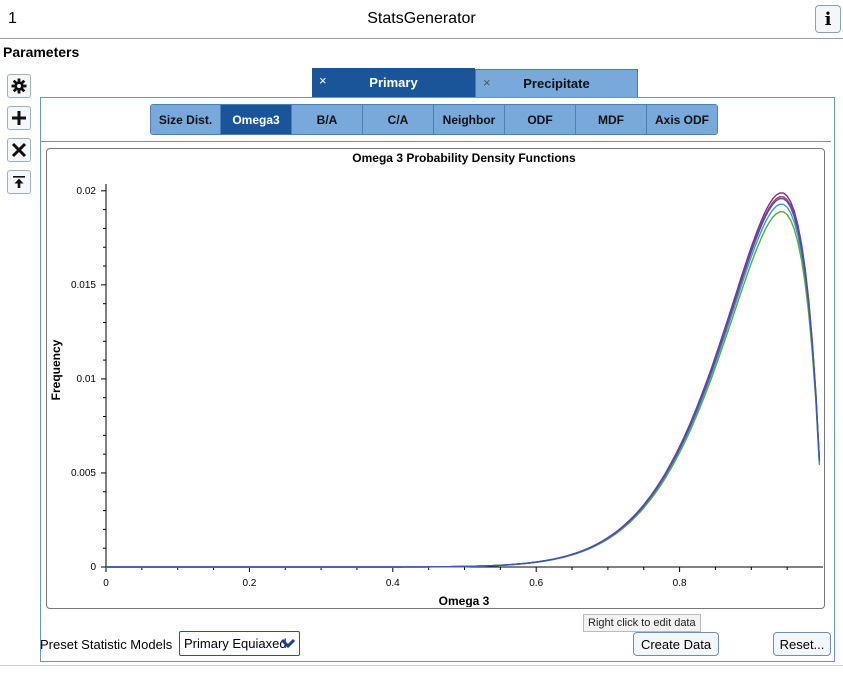  What do you see at coordinates (642, 623) in the screenshot?
I see `tooltip: Right click to edit data` at bounding box center [642, 623].